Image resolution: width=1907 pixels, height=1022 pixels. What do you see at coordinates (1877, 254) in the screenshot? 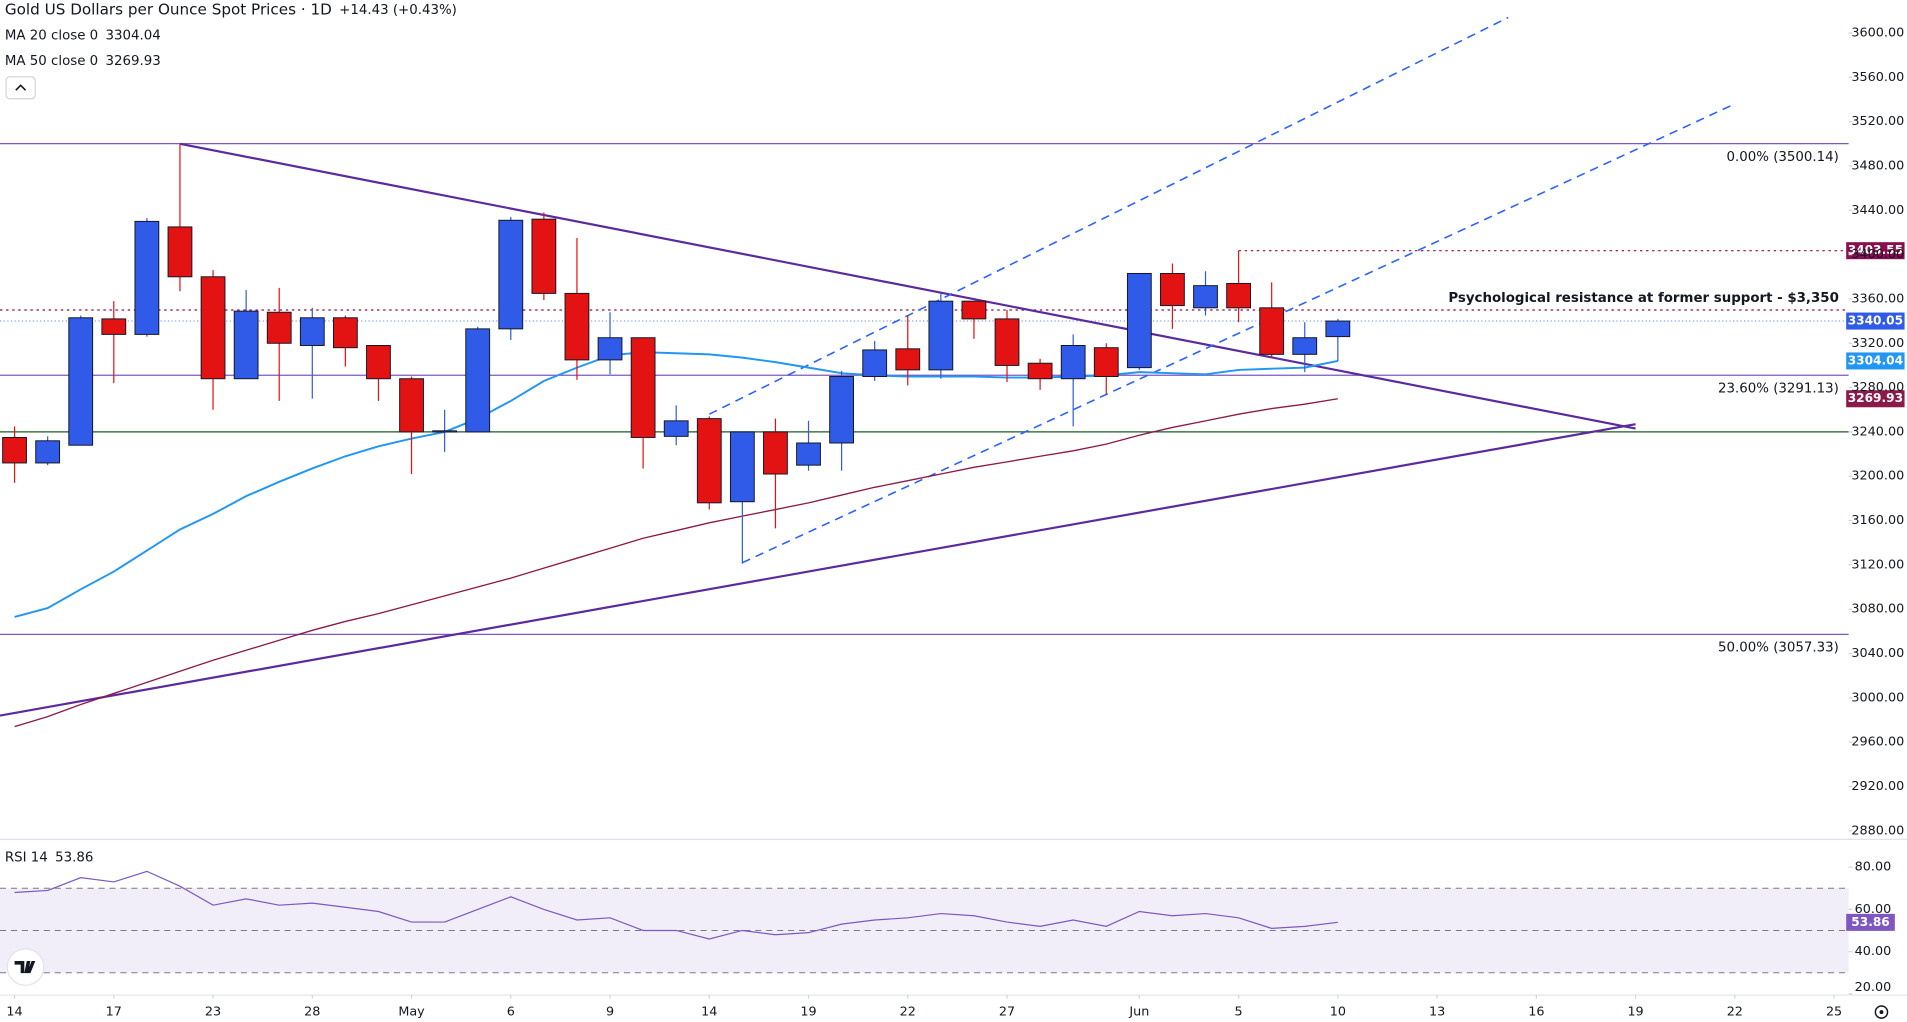
I see `y-tick-label: 3400.00` at bounding box center [1877, 254].